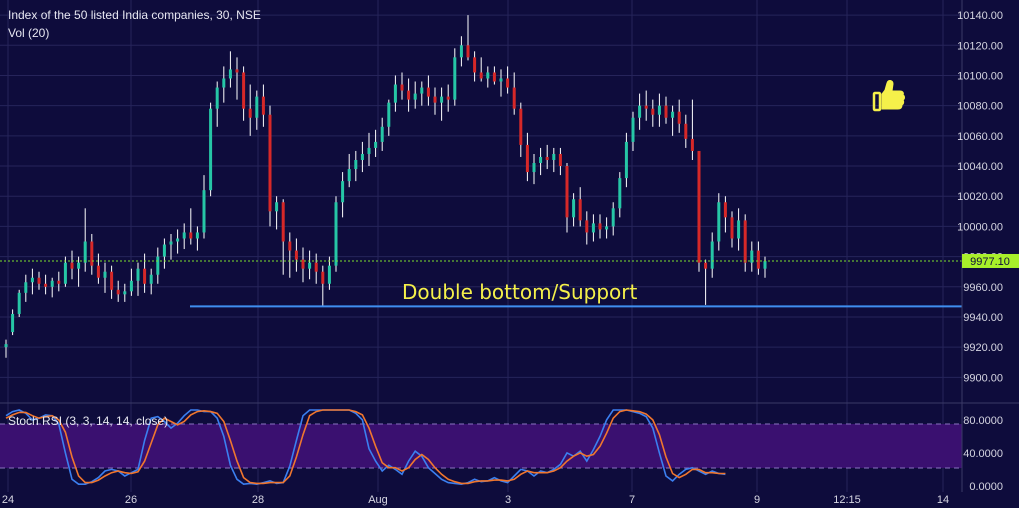 The width and height of the screenshot is (1019, 508). I want to click on last-price-label: 9977.10, so click(990, 262).